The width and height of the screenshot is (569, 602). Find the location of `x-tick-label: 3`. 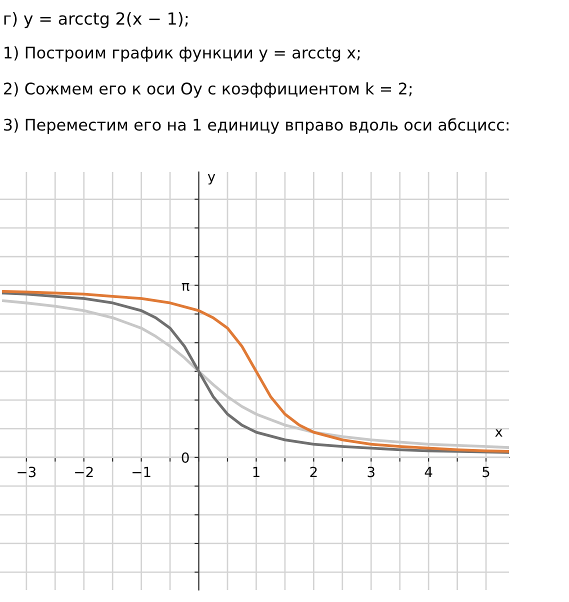

x-tick-label: 3 is located at coordinates (371, 472).